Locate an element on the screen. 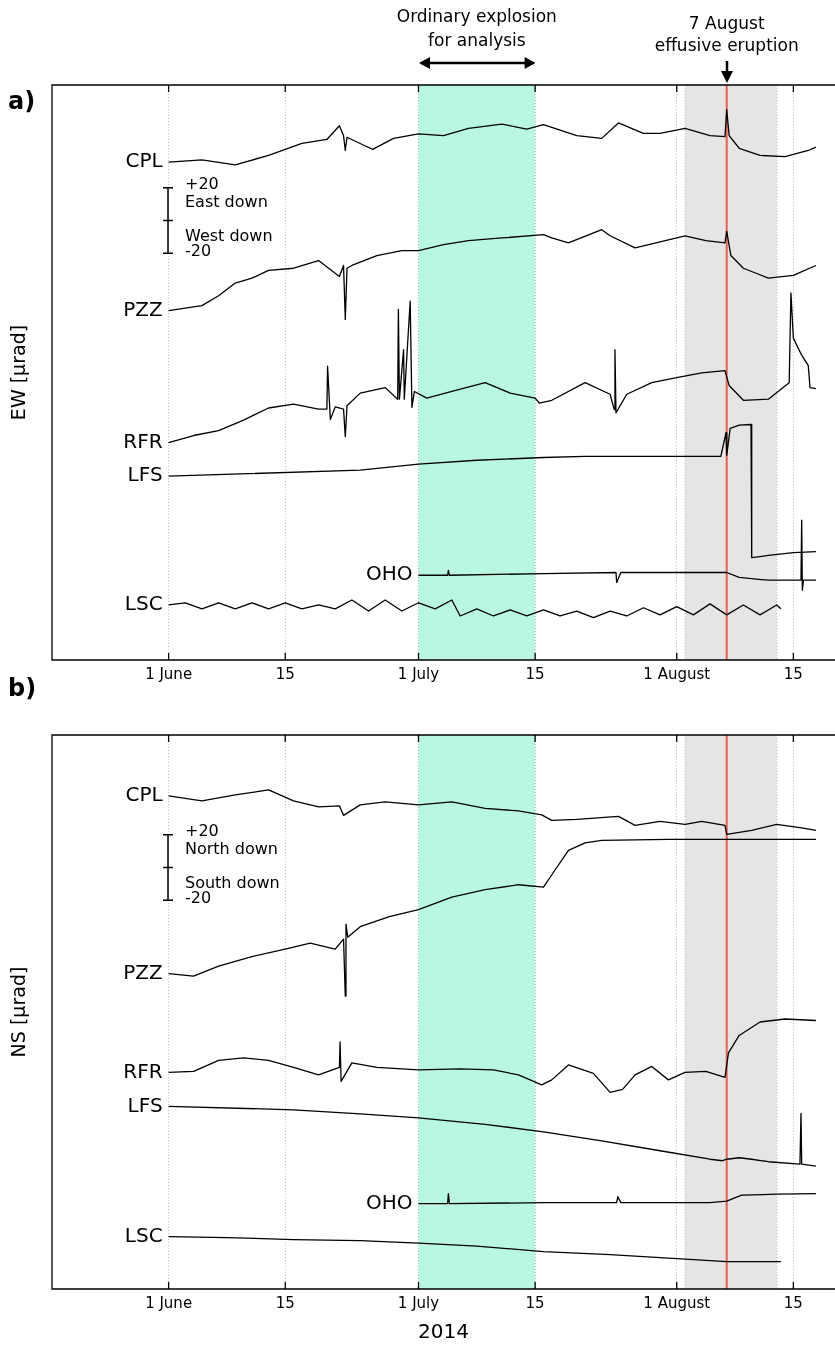 The height and width of the screenshot is (1349, 835). text: b) is located at coordinates (22, 688).